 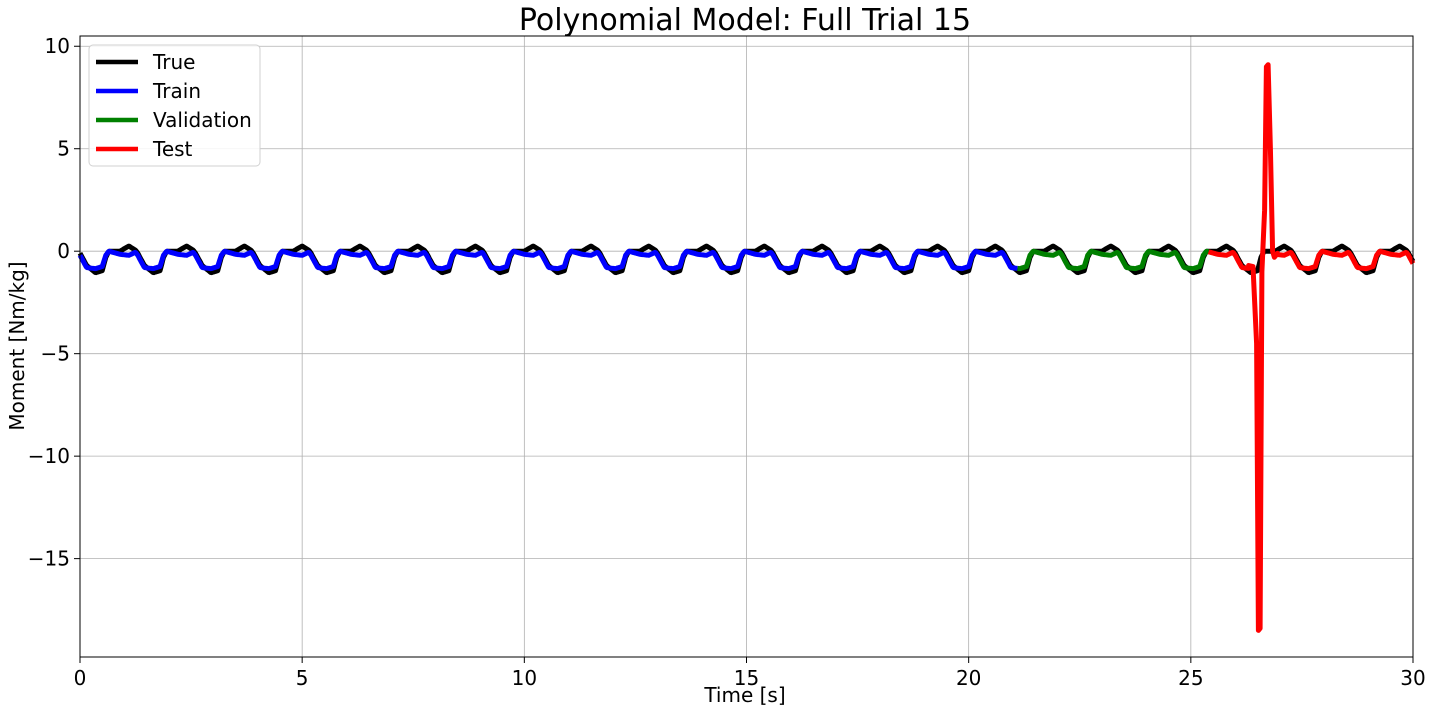 What do you see at coordinates (49, 559) in the screenshot?
I see `y-tick-label: −15` at bounding box center [49, 559].